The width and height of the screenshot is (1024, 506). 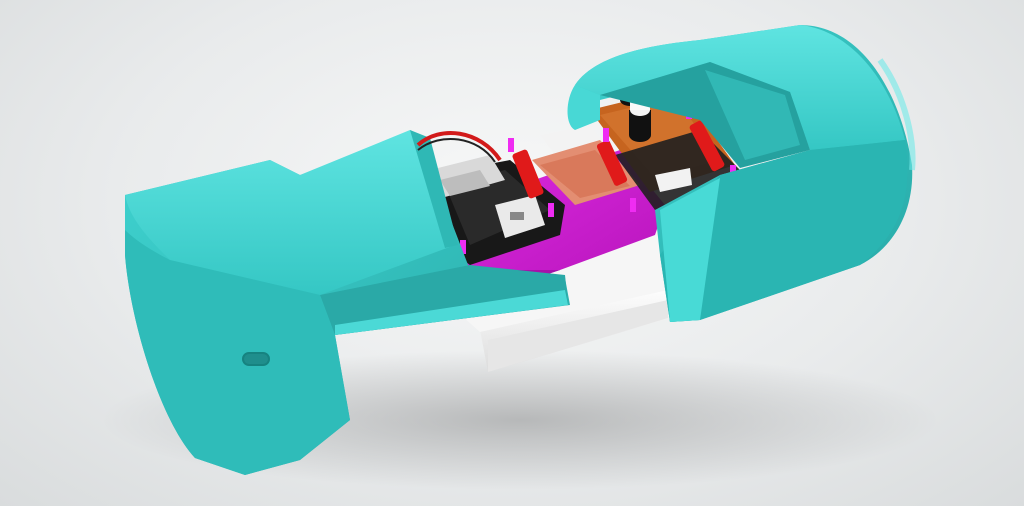 I want to click on red-connector-right, so click(x=707, y=146).